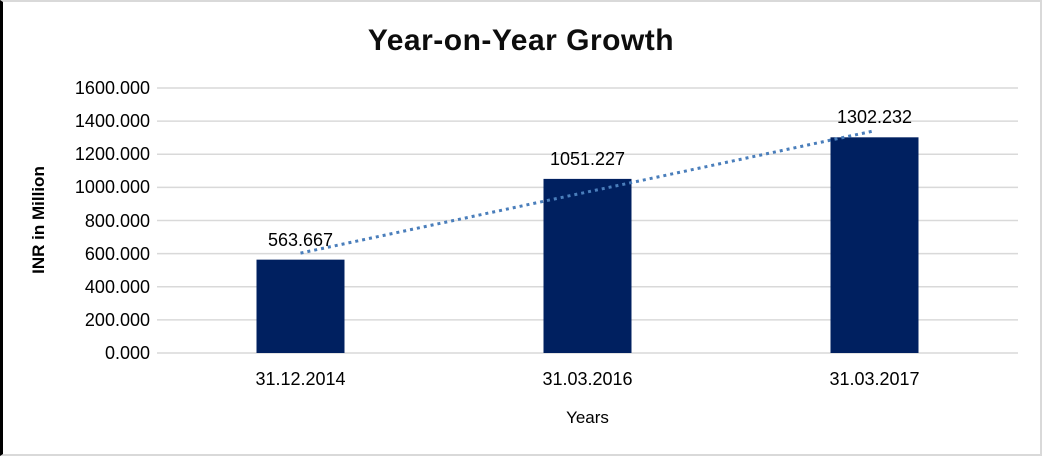 The width and height of the screenshot is (1042, 456). I want to click on x-axis-title: Years, so click(587, 417).